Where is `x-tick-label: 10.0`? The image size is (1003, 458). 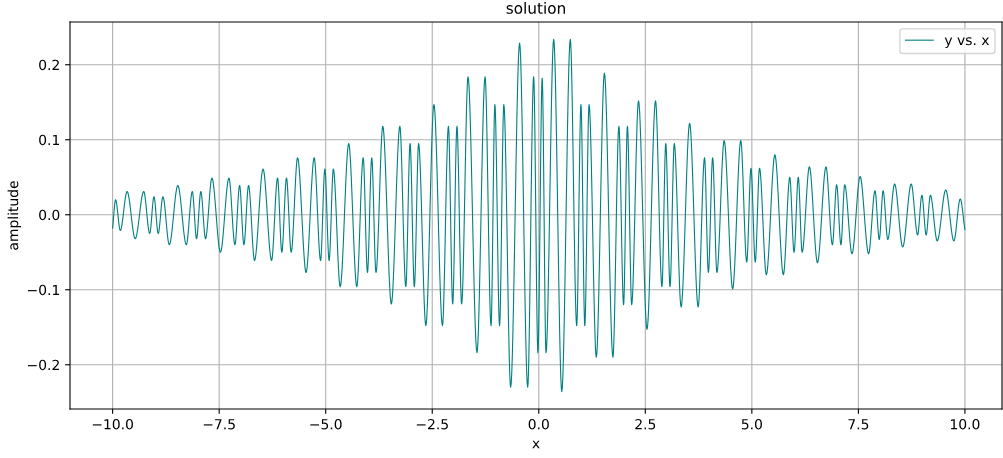 x-tick-label: 10.0 is located at coordinates (965, 424).